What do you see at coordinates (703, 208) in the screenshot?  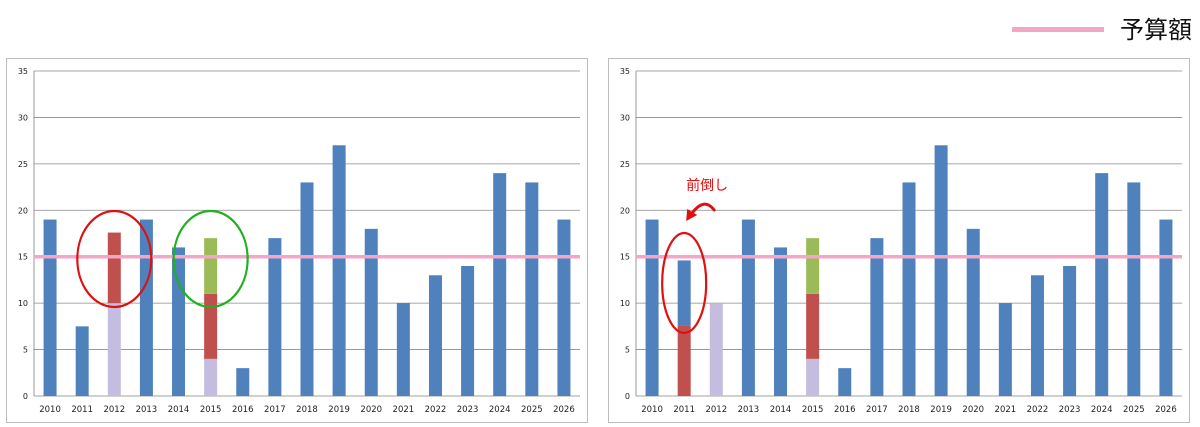 I see `annotation-arrow-shaft` at bounding box center [703, 208].